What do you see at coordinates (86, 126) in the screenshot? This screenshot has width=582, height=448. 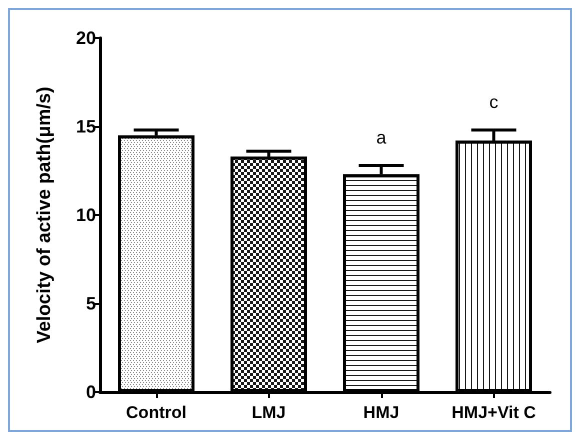 I see `y-tick-label: 15` at bounding box center [86, 126].